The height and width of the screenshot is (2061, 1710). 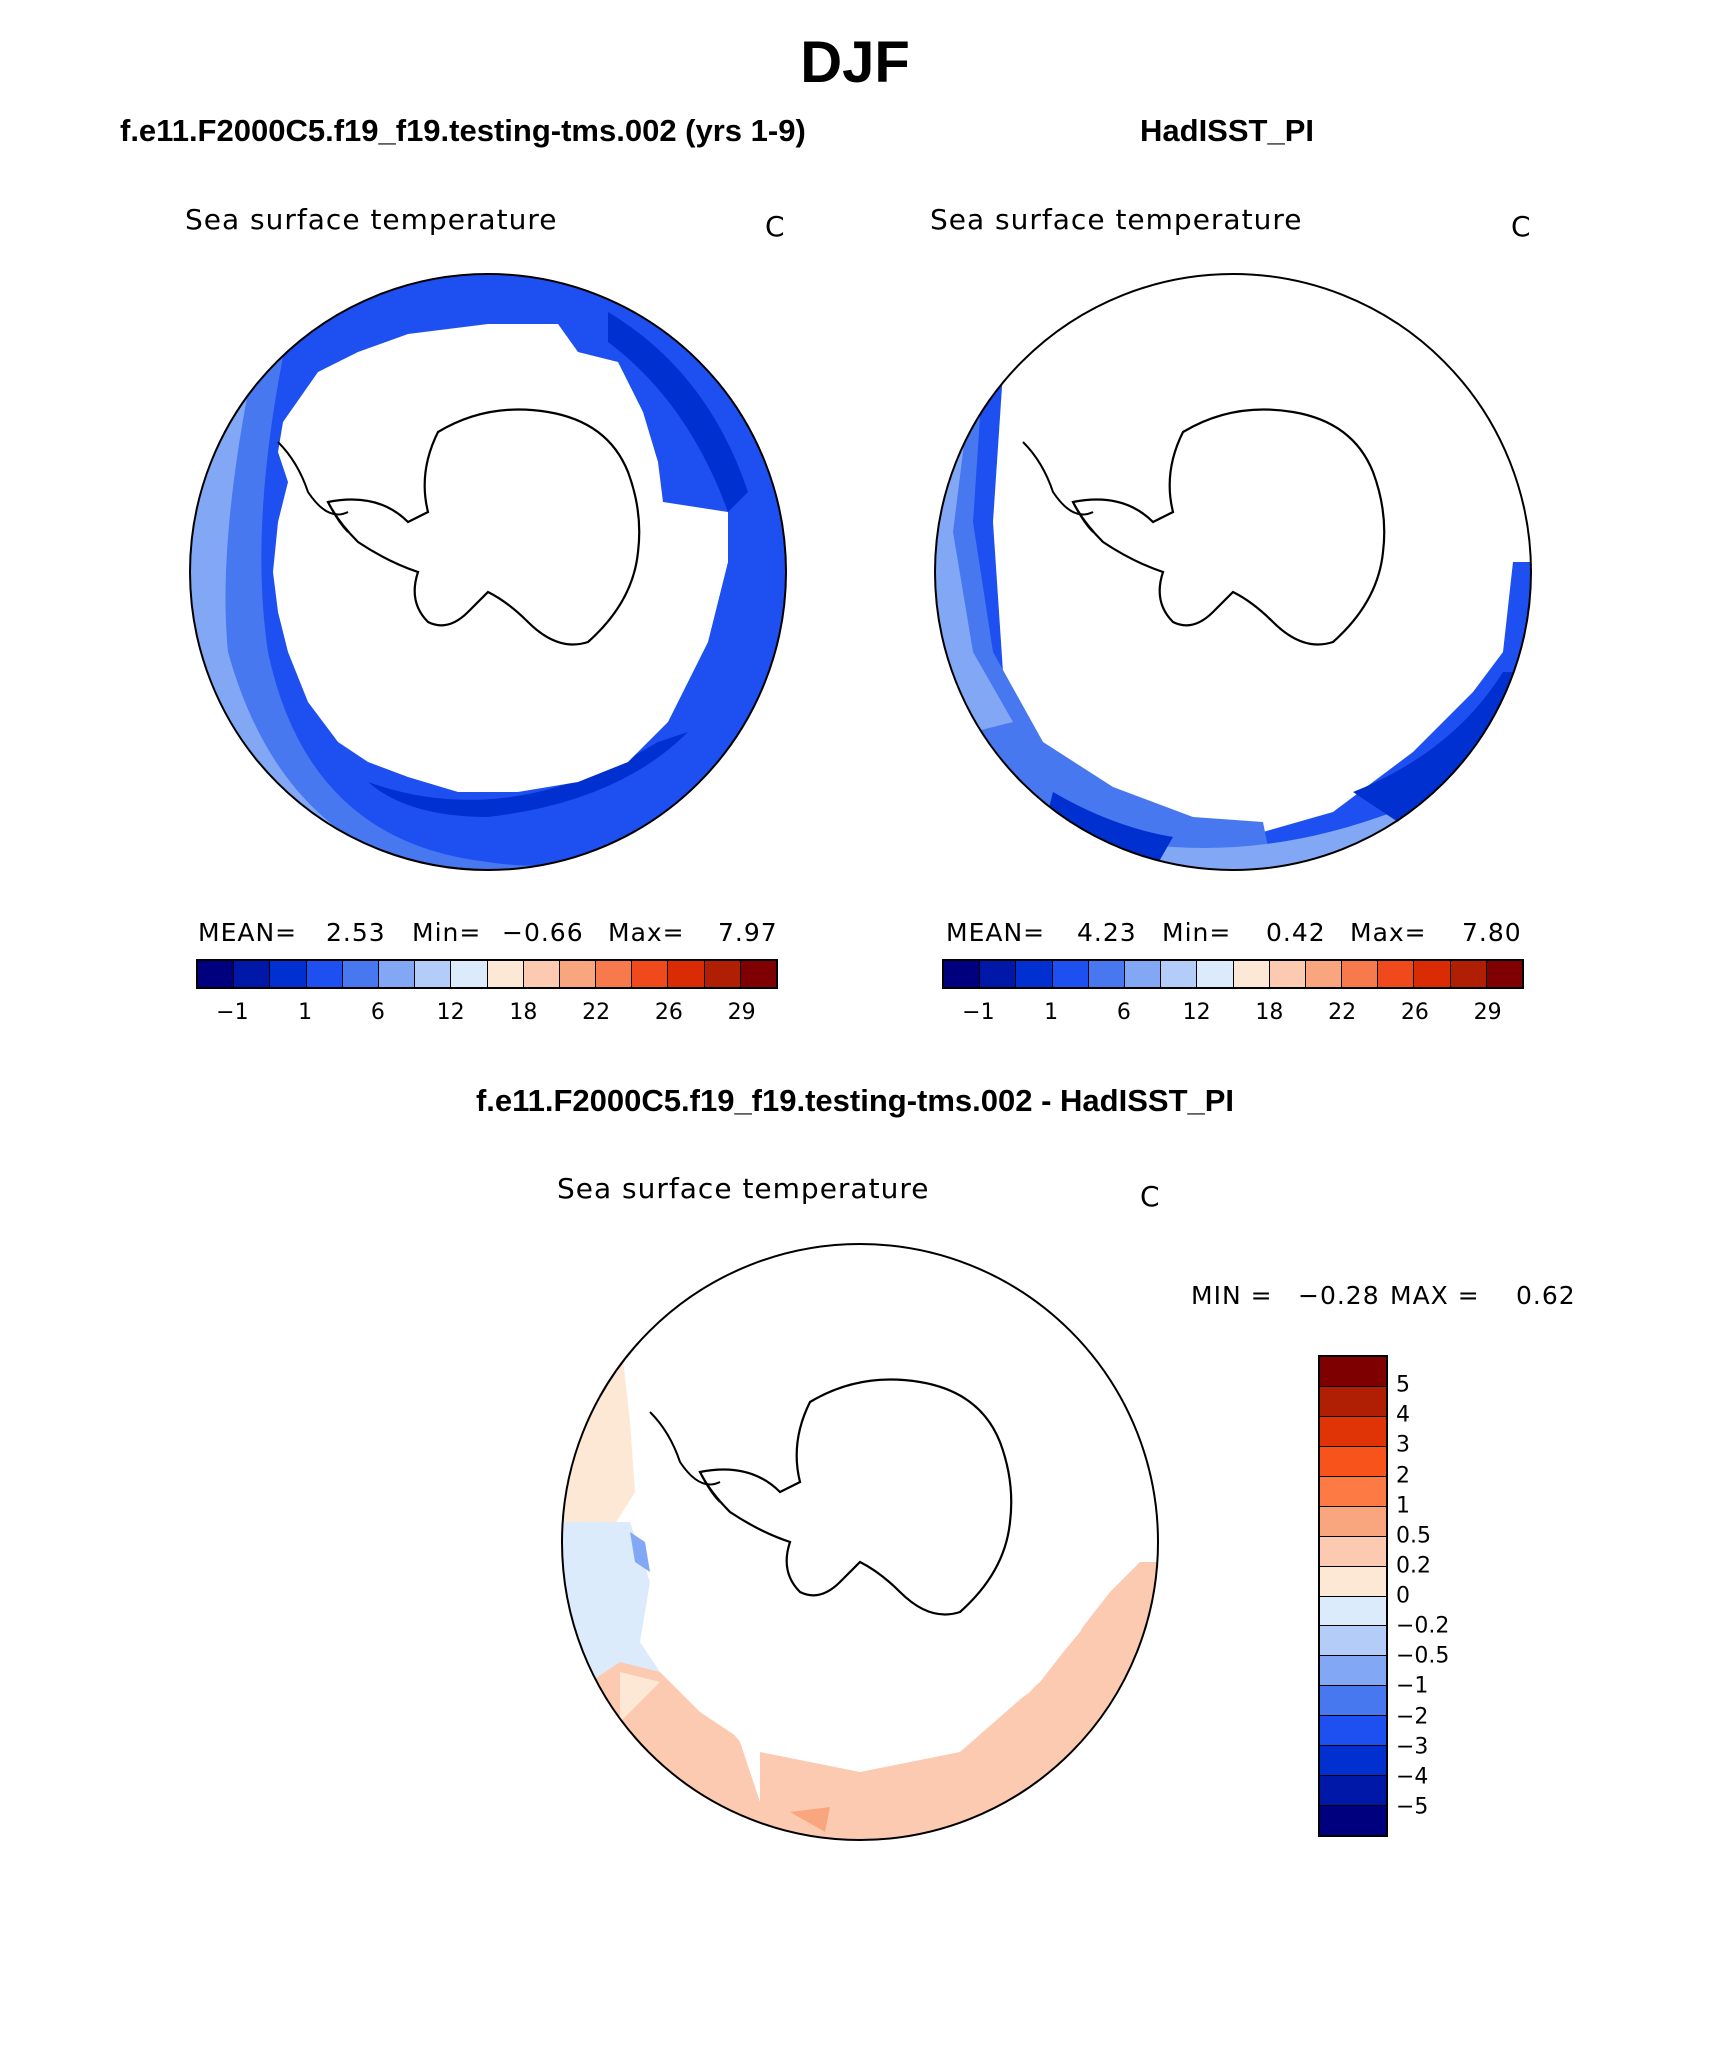 I want to click on panel-1-map, so click(x=488, y=572).